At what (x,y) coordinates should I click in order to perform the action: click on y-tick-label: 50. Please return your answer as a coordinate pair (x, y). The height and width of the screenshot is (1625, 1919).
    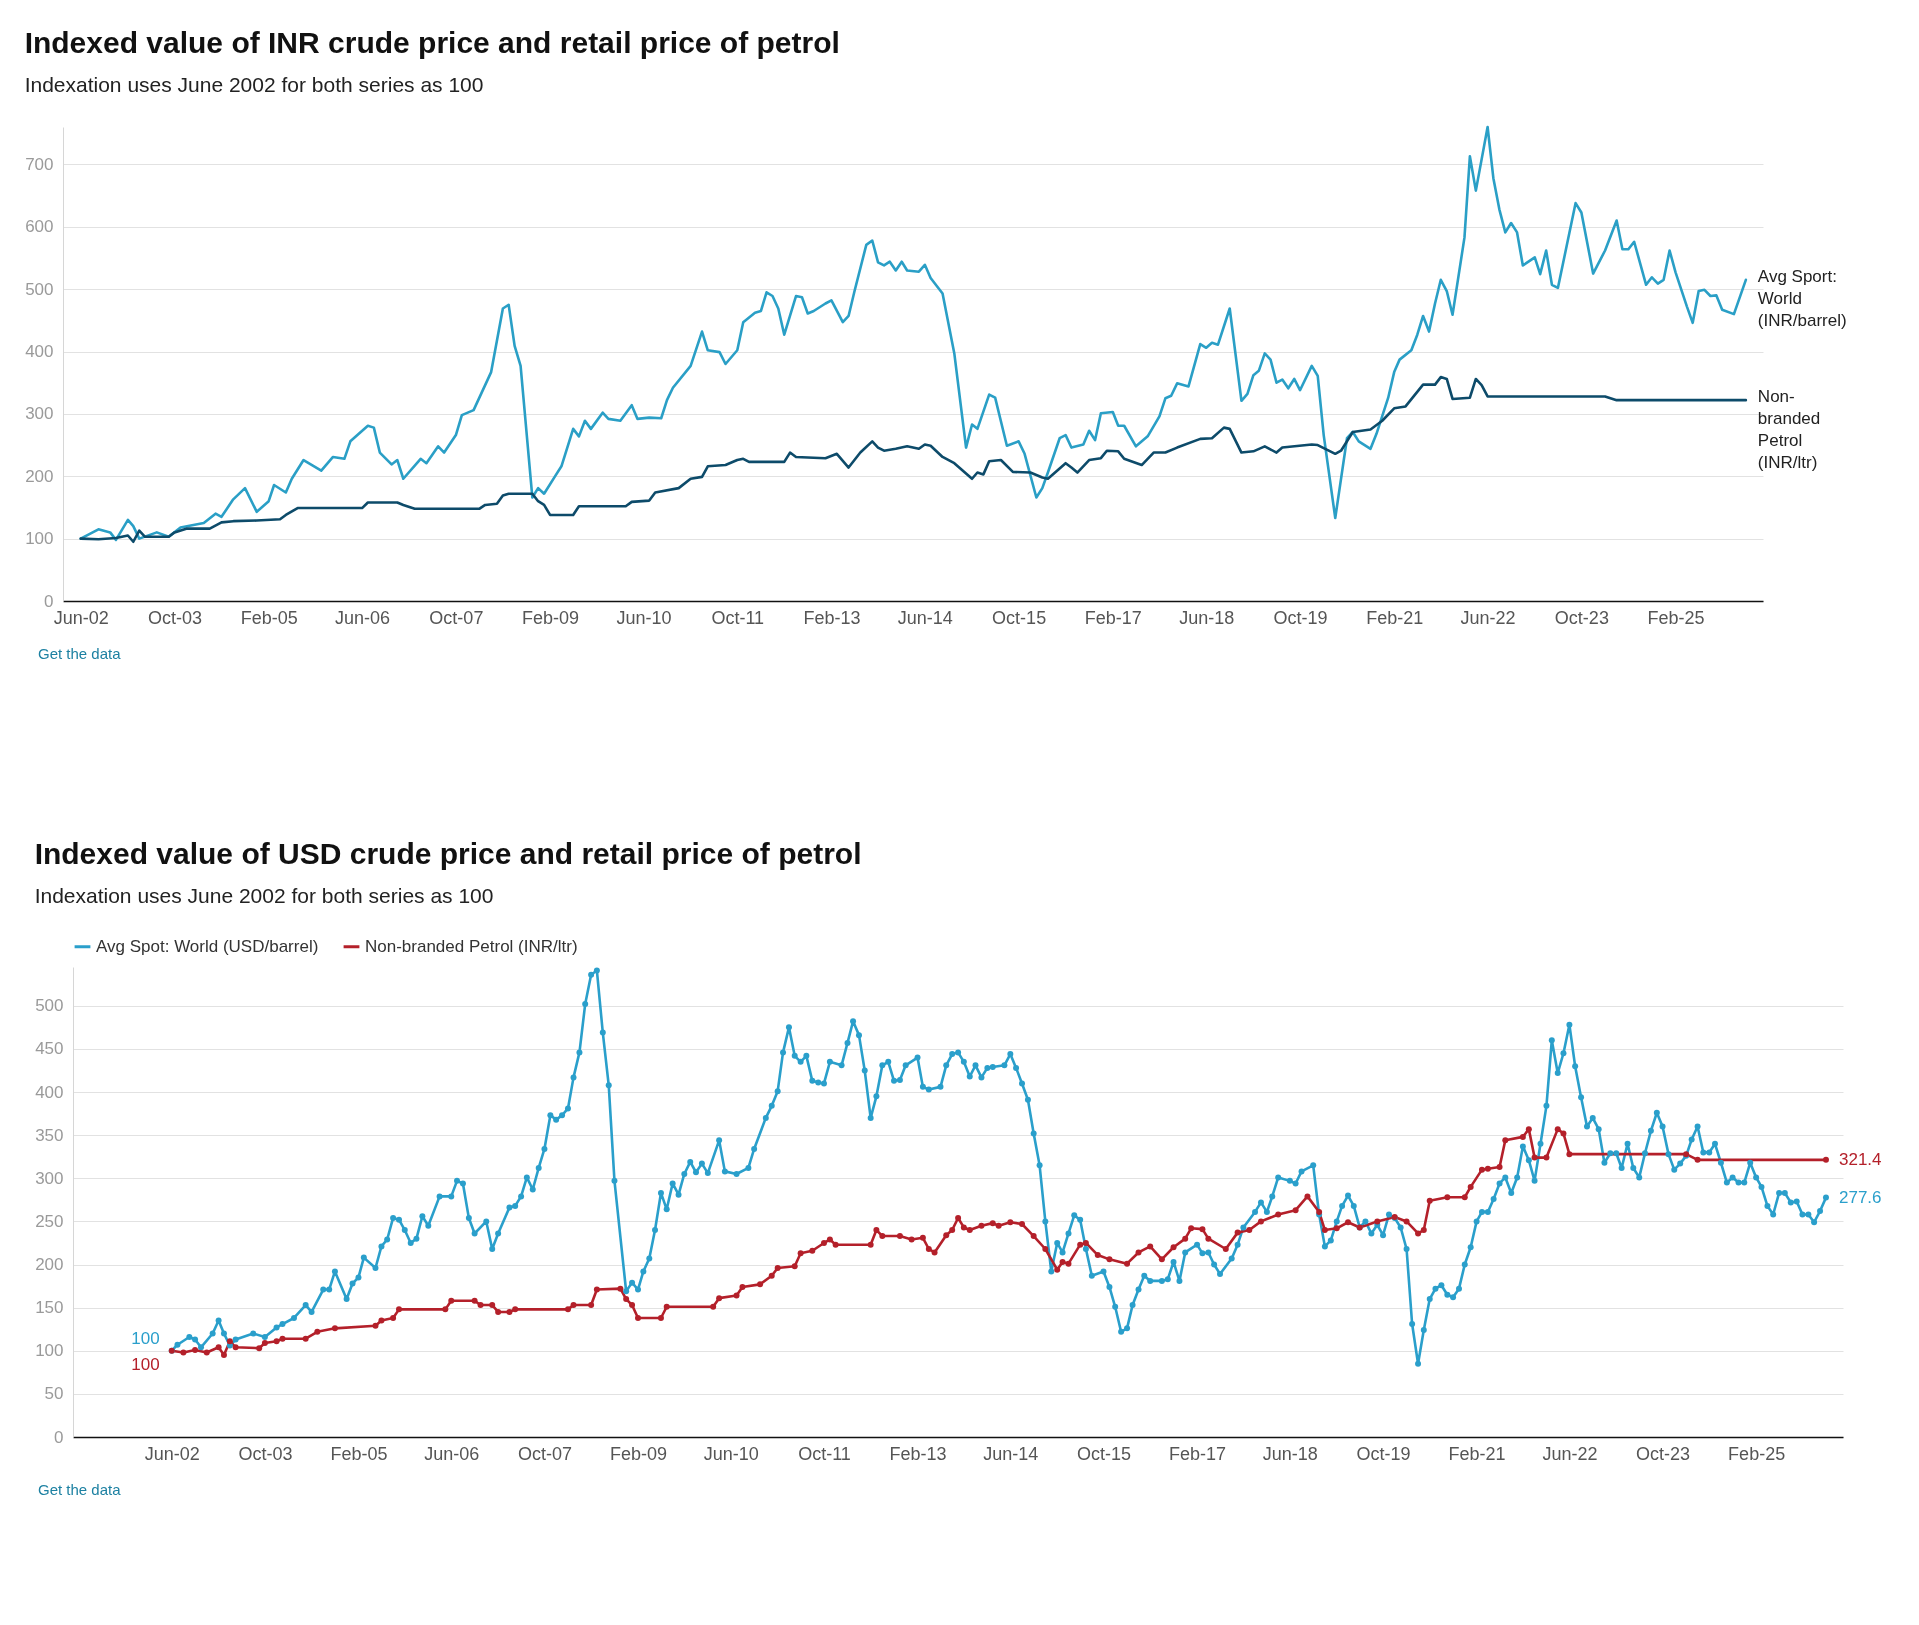
    Looking at the image, I should click on (54, 1394).